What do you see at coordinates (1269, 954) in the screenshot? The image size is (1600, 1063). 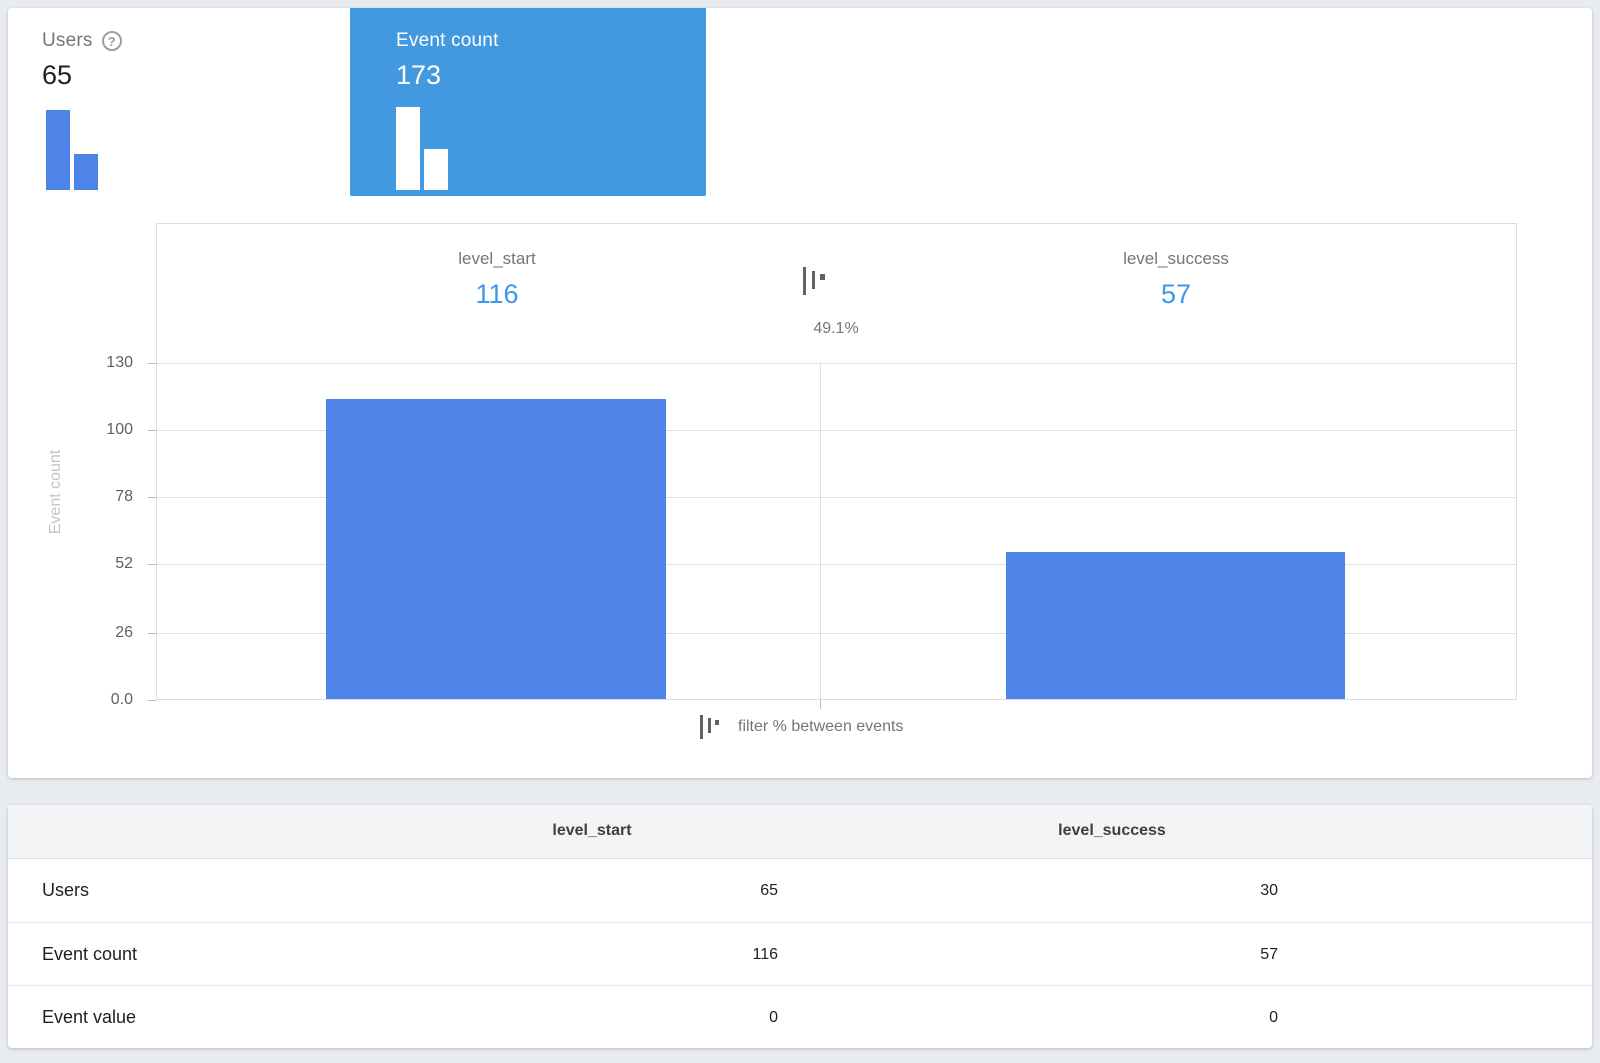 I see `cell-value: 57` at bounding box center [1269, 954].